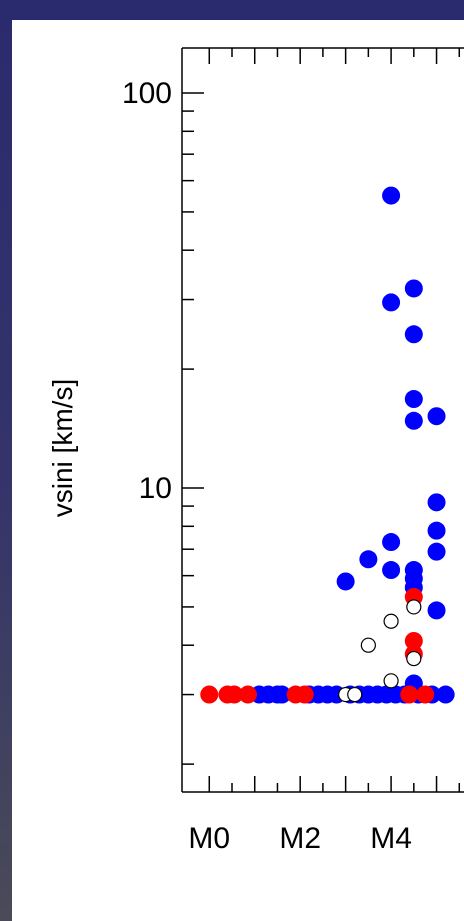  Describe the element at coordinates (391, 838) in the screenshot. I see `x-tick-label: M4` at that location.